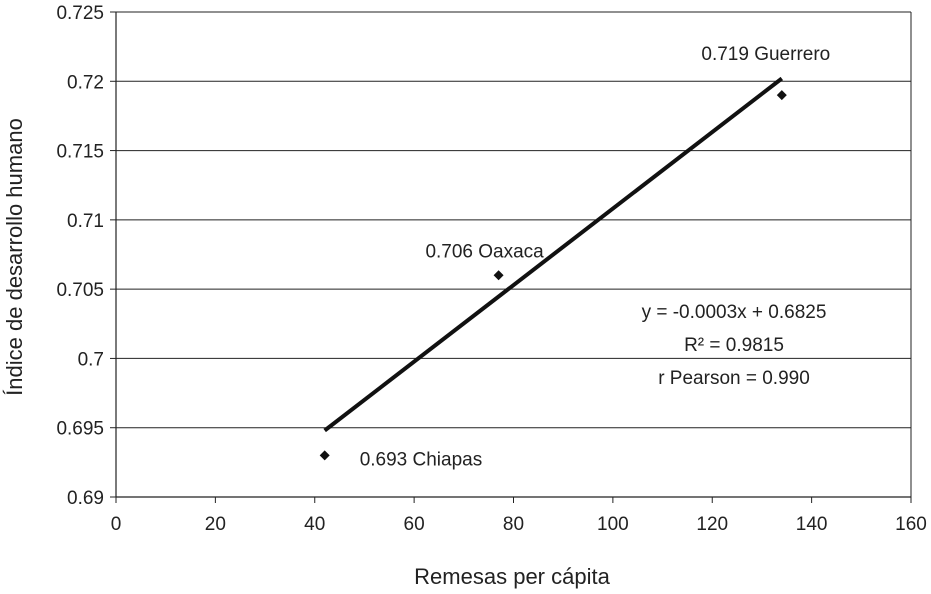 This screenshot has height=594, width=931. I want to click on y-tick-label: 0.725, so click(80, 13).